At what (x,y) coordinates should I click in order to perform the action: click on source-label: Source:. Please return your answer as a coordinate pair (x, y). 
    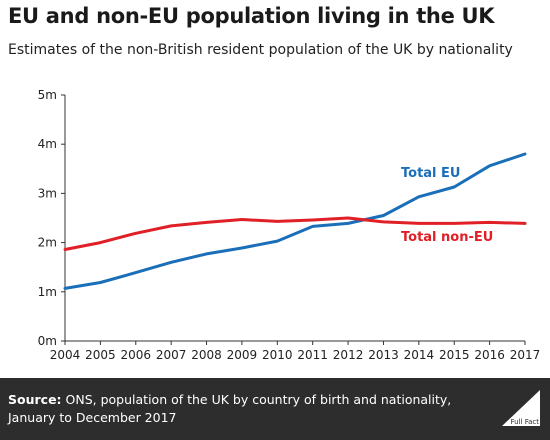
    Looking at the image, I should click on (35, 399).